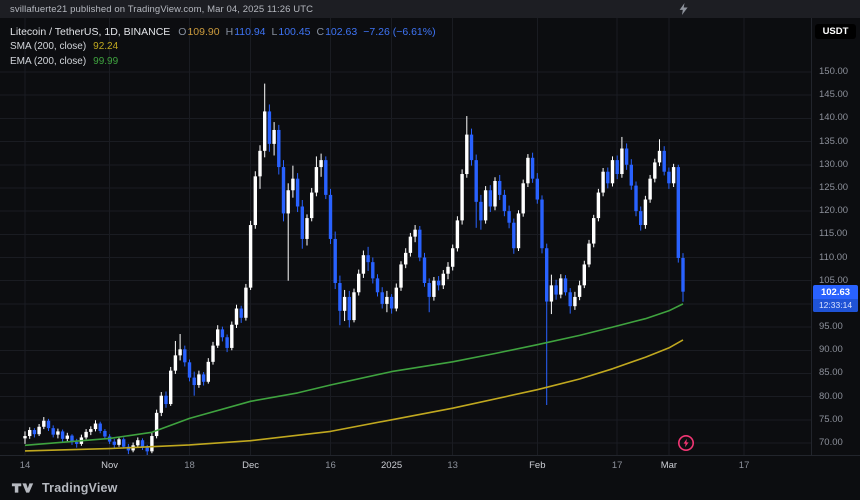 Image resolution: width=860 pixels, height=500 pixels. Describe the element at coordinates (686, 443) in the screenshot. I see `flash-marker-icon` at that location.